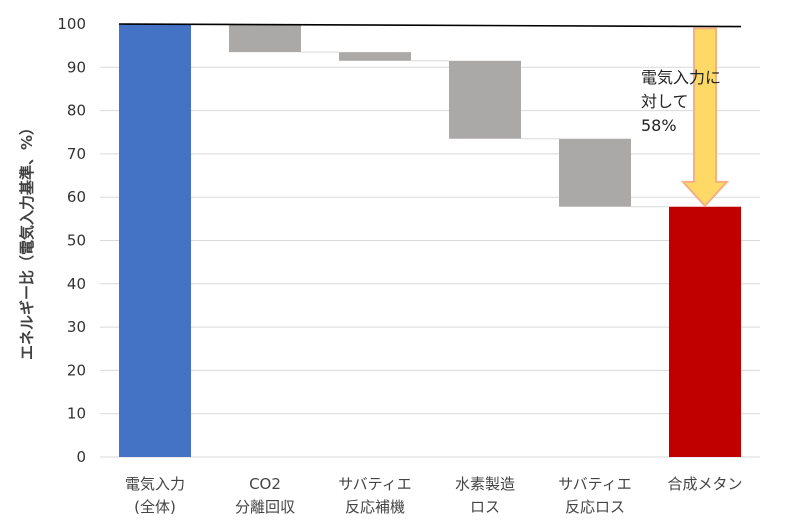 The height and width of the screenshot is (529, 800). I want to click on annotation: 電気入力に対して 58%, so click(685, 117).